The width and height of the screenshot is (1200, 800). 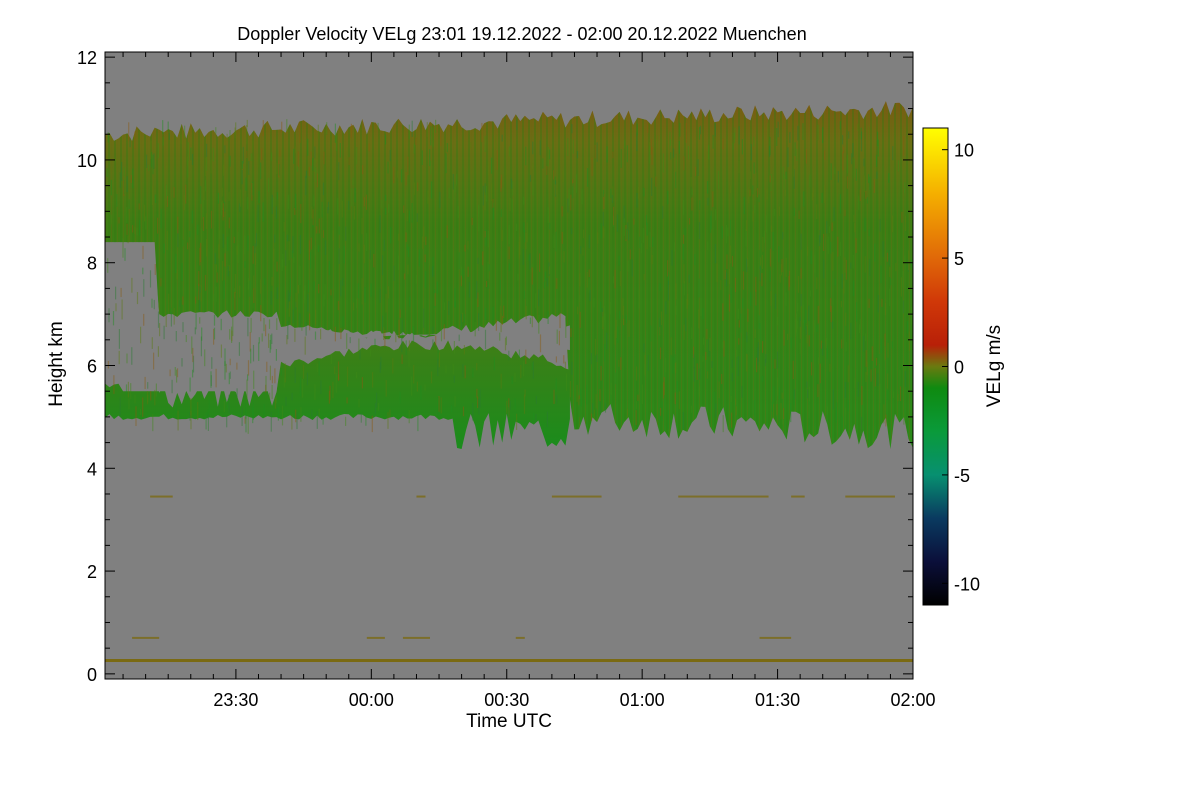 I want to click on y-tick-label: 2, so click(x=92, y=572).